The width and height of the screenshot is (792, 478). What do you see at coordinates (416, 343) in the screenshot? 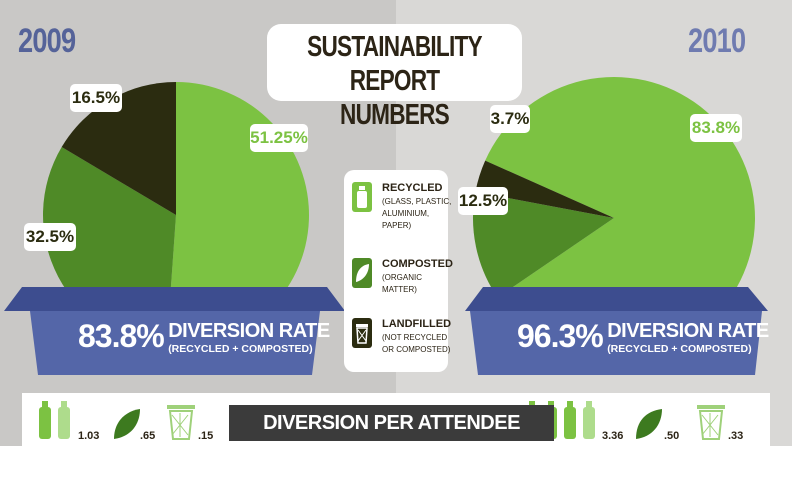
I see `legend-landfilled-desc: (NOT RECYCLED OR COMPOSTED)` at bounding box center [416, 343].